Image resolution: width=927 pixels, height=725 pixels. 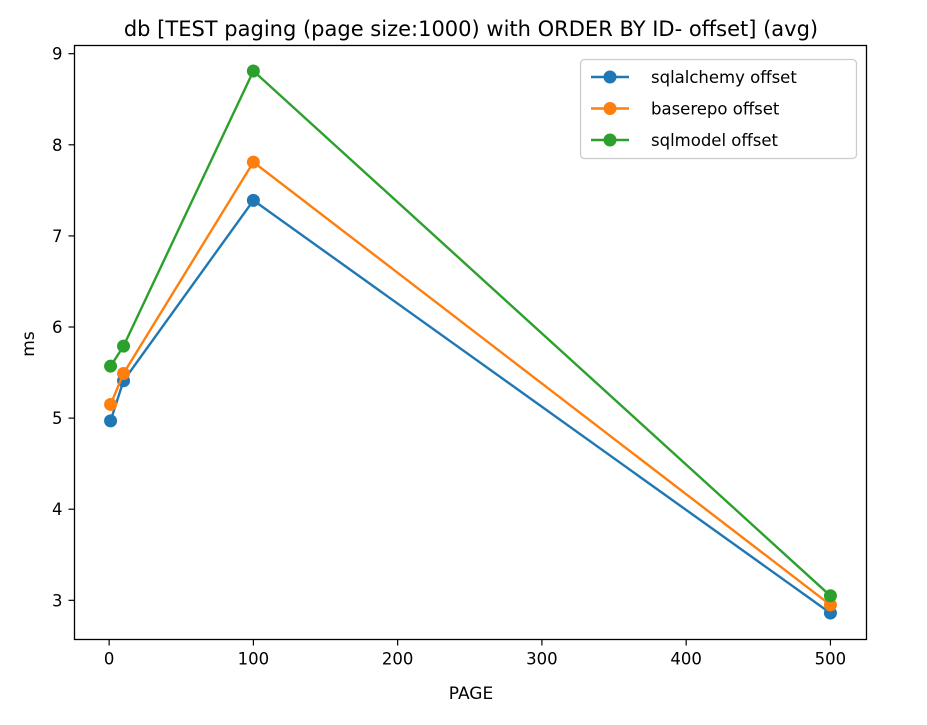 What do you see at coordinates (714, 140) in the screenshot?
I see `legend-label-sqlmodel-offset: sqlmodel offset` at bounding box center [714, 140].